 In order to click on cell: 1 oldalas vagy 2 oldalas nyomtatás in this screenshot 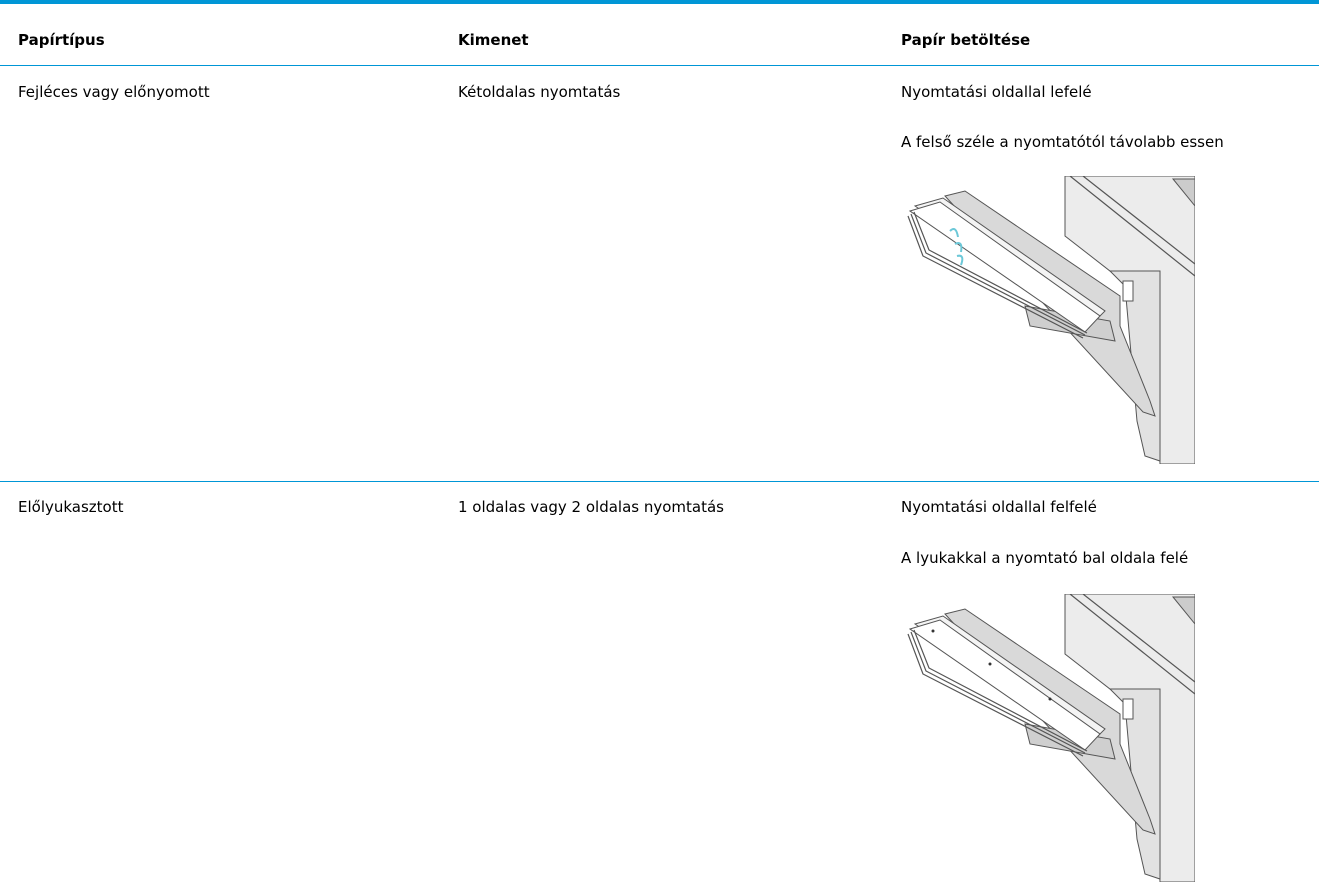, I will do `click(591, 507)`.